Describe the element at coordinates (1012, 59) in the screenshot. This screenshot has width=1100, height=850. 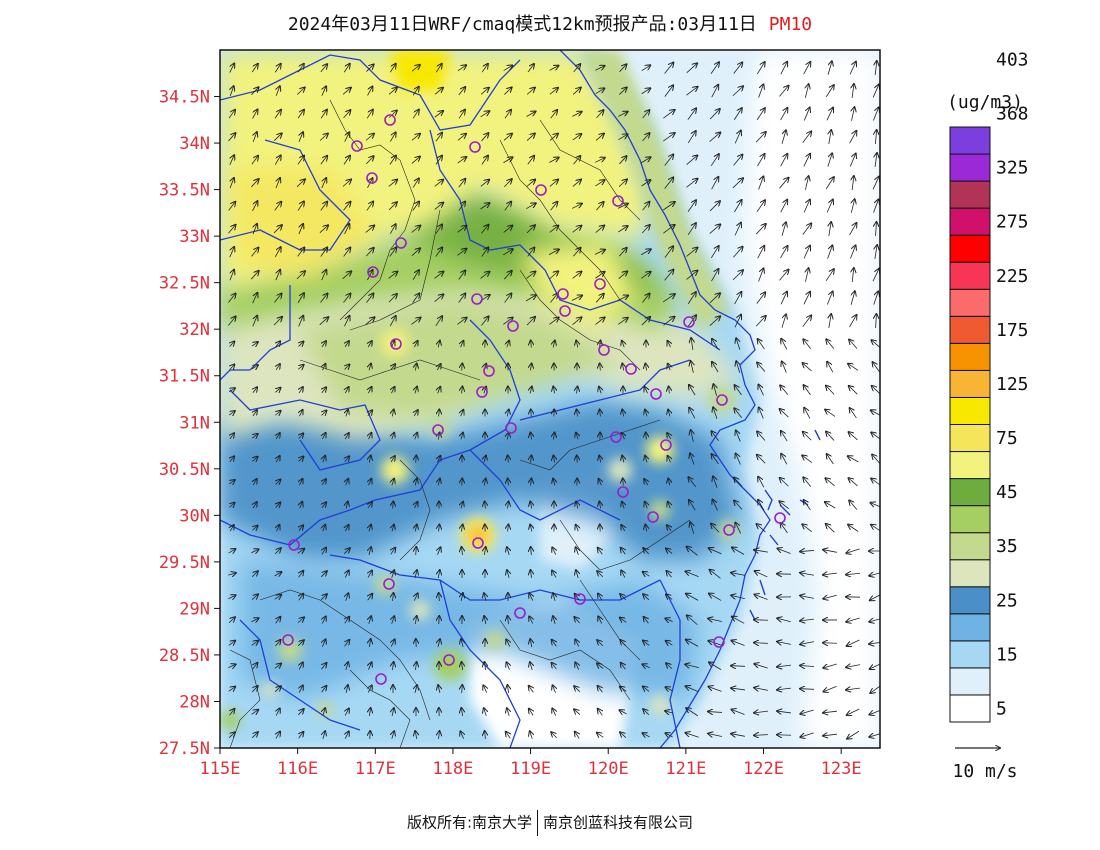
I see `colorbar-label: 403` at that location.